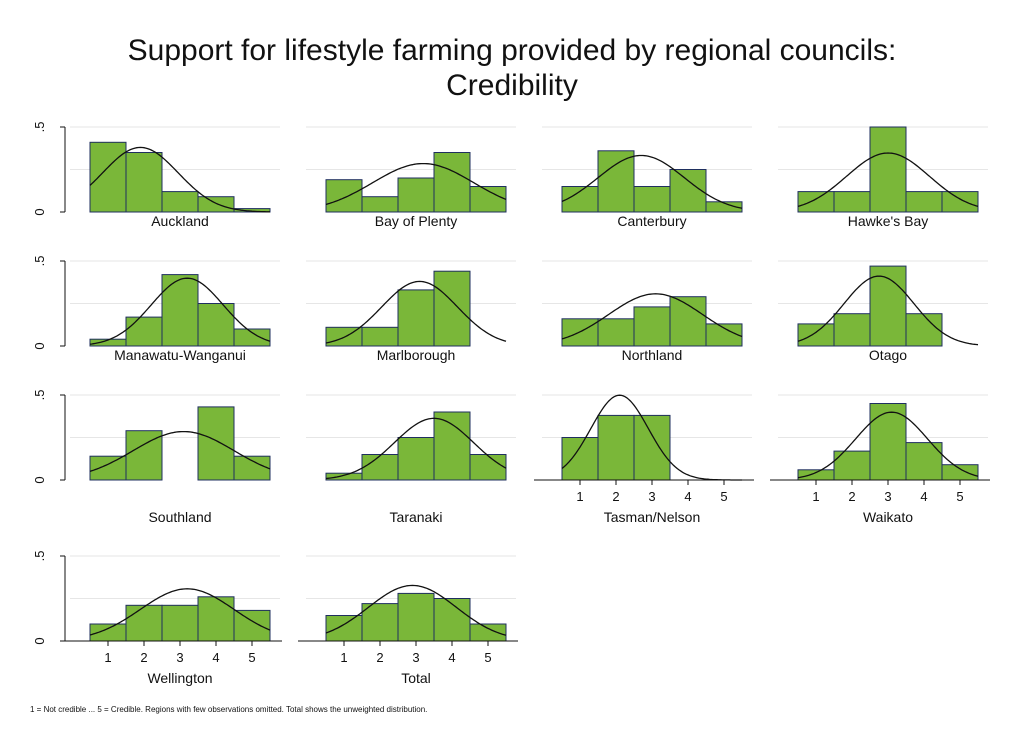 The image size is (1024, 745). I want to click on panel-otago: Otago, so click(883, 311).